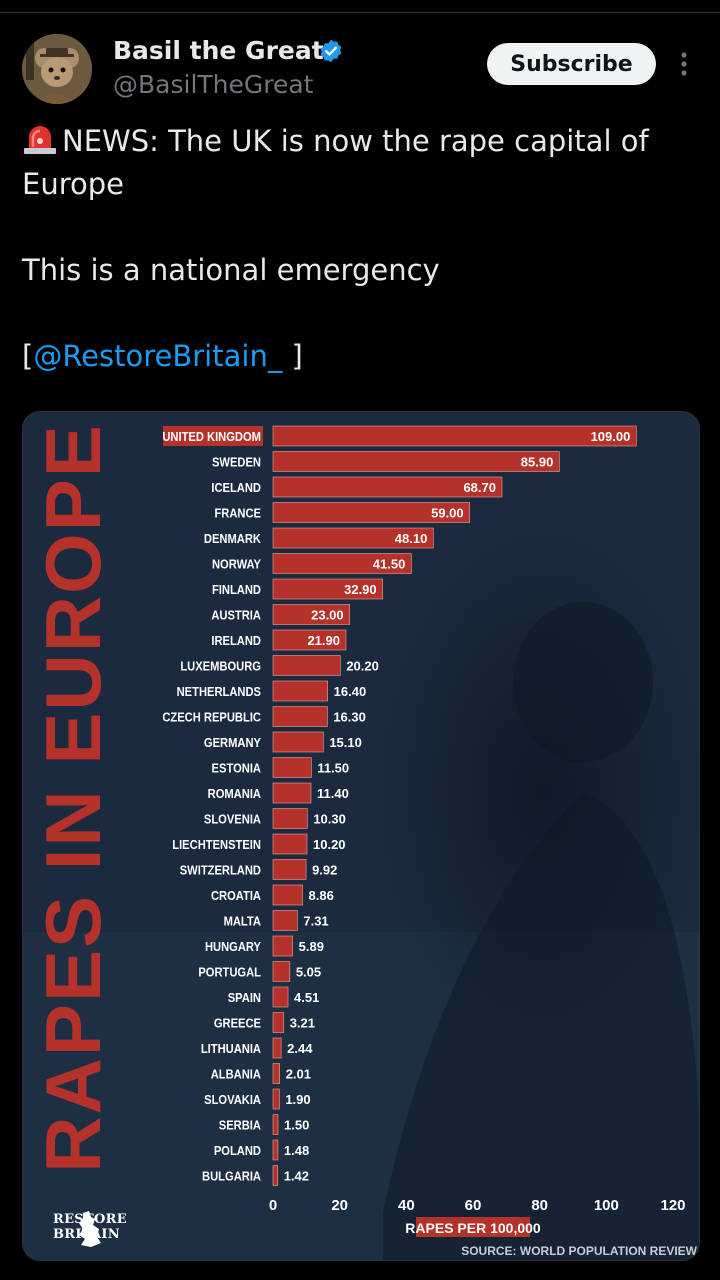  I want to click on siren-icon, so click(40, 140).